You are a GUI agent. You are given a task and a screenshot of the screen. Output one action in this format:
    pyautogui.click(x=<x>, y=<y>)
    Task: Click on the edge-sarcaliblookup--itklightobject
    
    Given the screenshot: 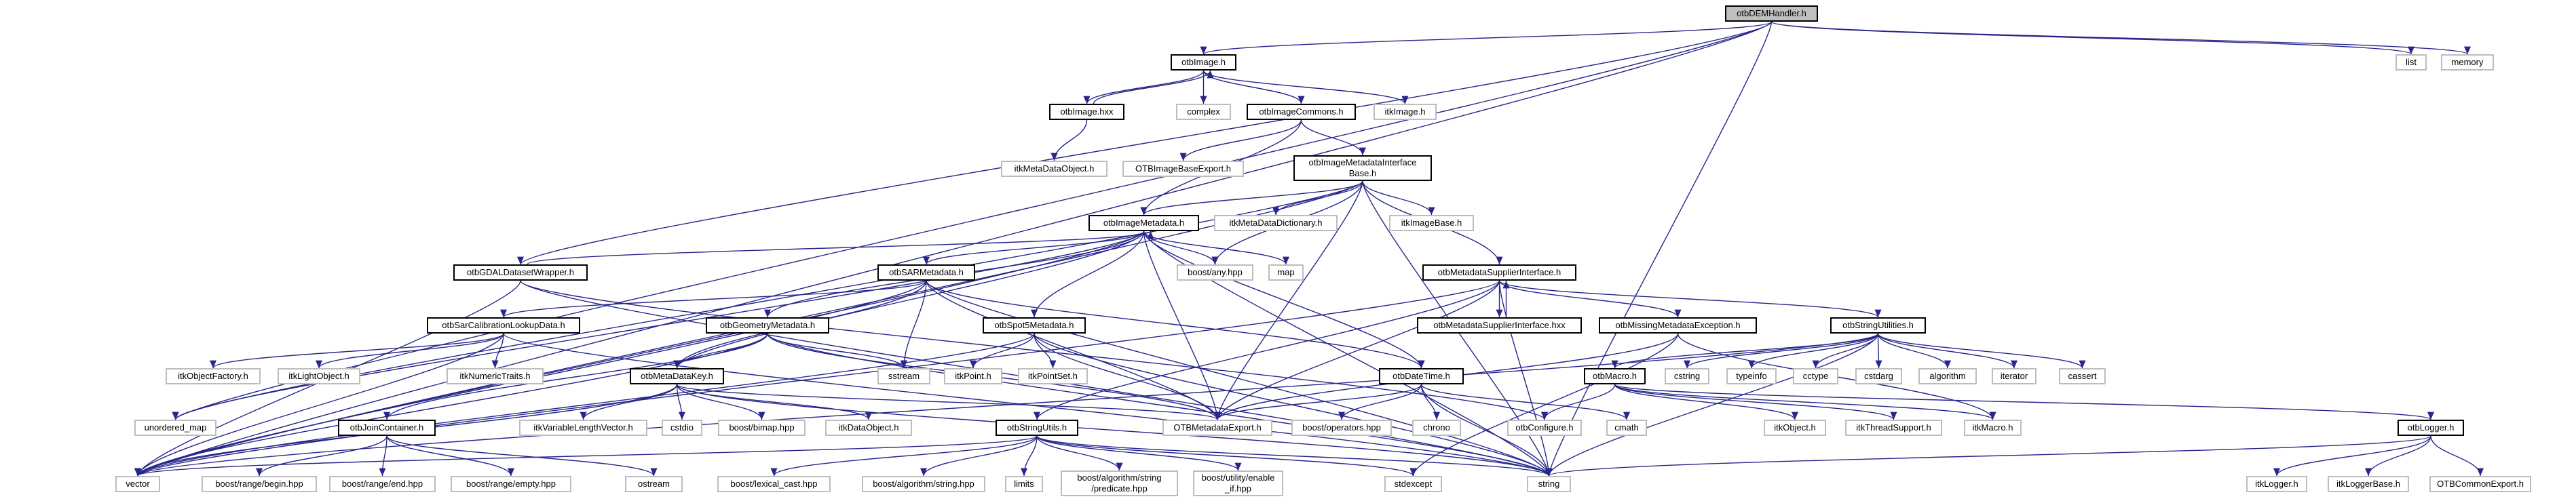 What is the action you would take?
    pyautogui.click(x=410, y=351)
    